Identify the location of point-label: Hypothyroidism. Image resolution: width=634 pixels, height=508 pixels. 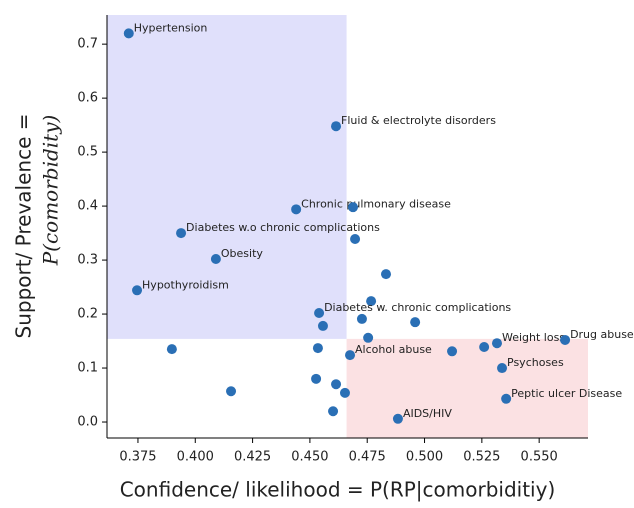
(185, 284).